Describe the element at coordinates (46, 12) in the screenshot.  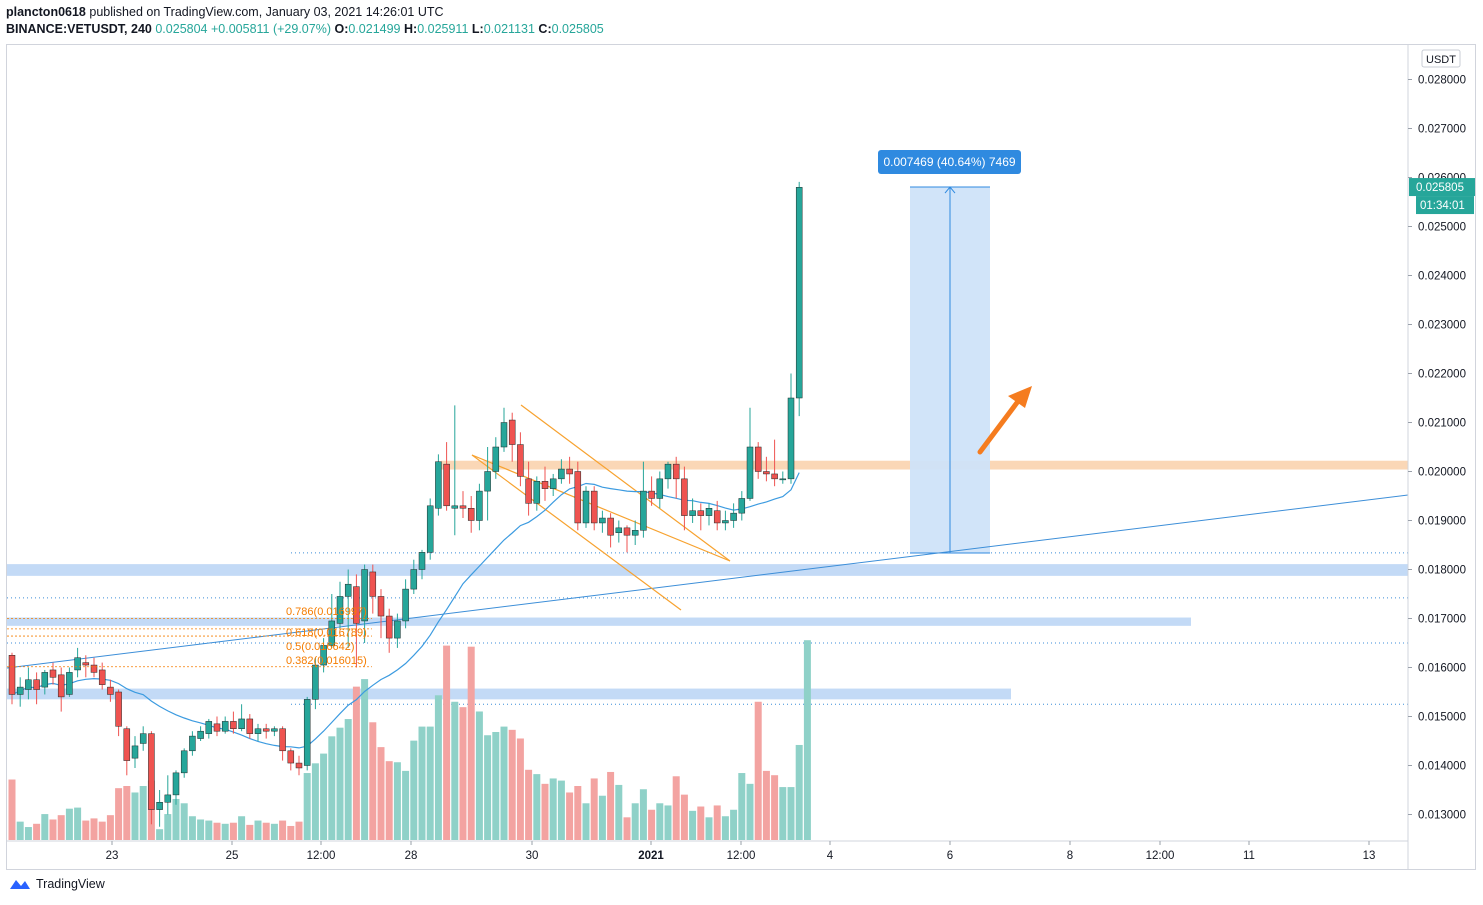
I see `author-name: plancton0618` at that location.